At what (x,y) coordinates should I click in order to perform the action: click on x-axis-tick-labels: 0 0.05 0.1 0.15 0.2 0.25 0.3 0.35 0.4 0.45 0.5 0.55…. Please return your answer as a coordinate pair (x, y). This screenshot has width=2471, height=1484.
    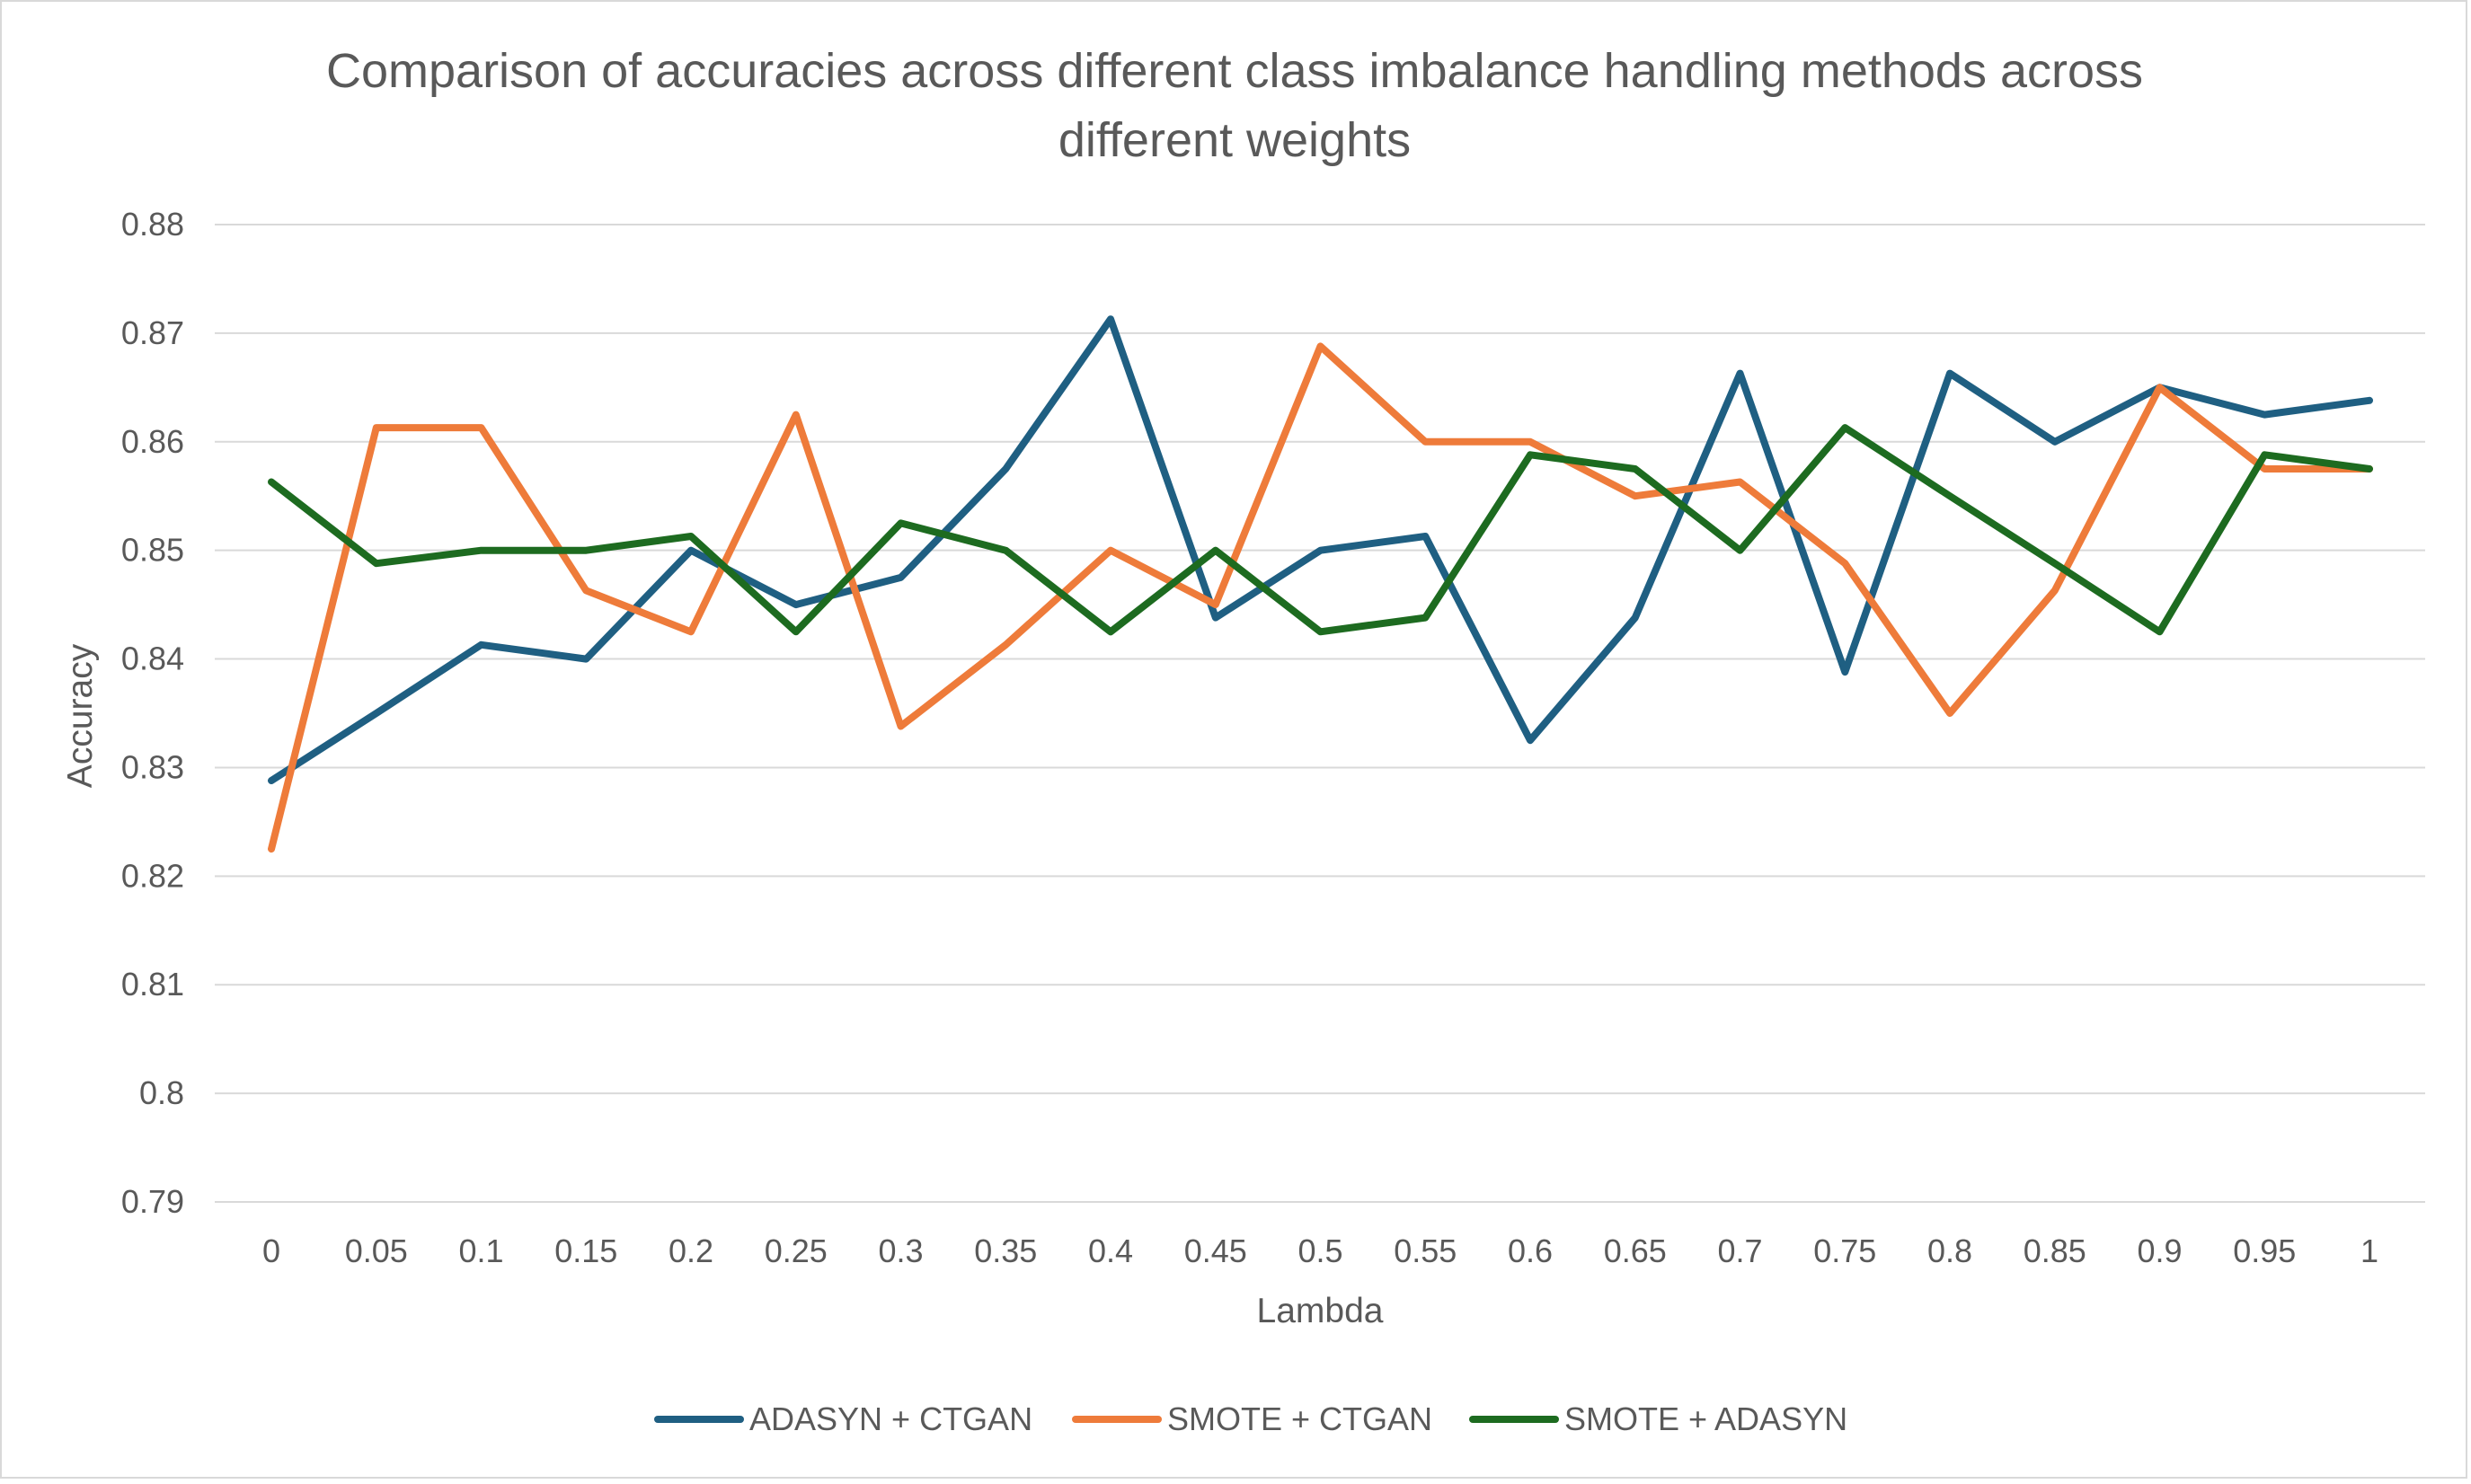
    Looking at the image, I should click on (1320, 1250).